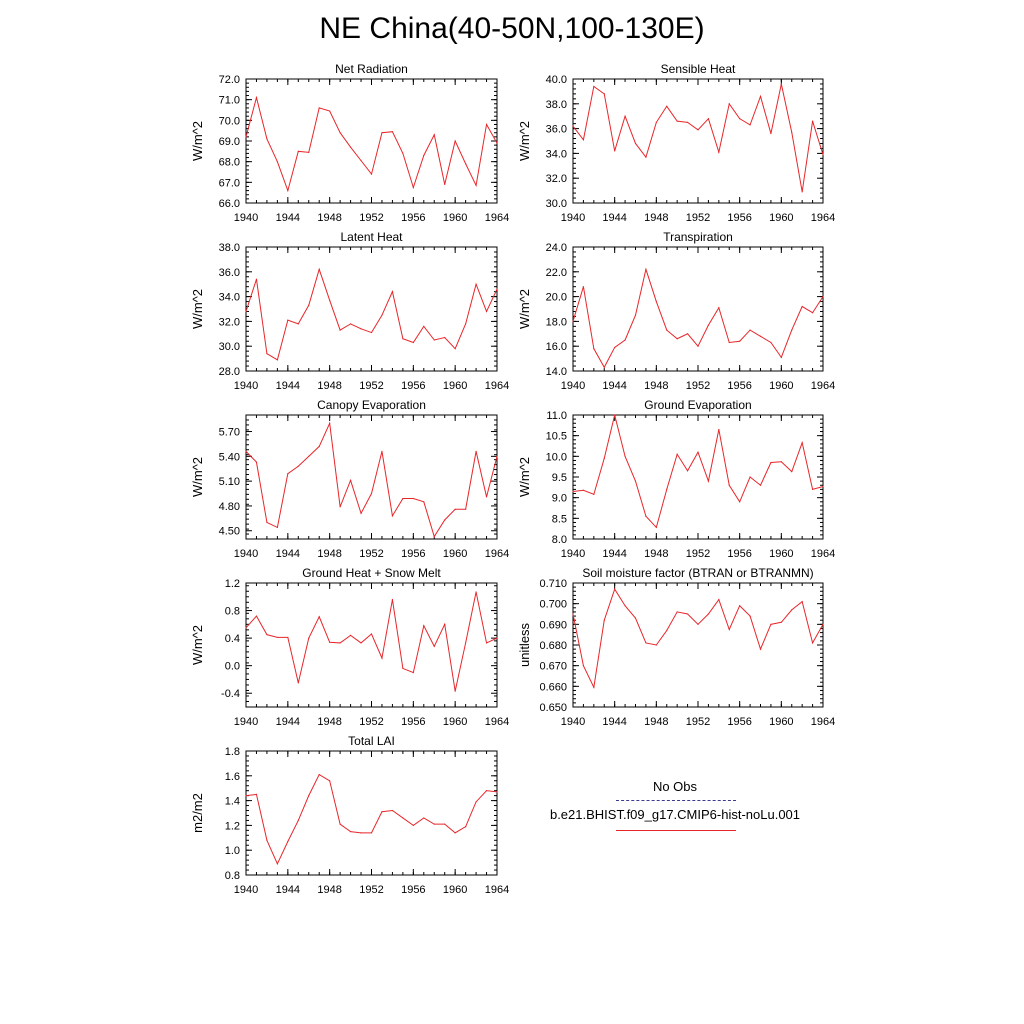 Image resolution: width=1024 pixels, height=1024 pixels. What do you see at coordinates (697, 405) in the screenshot?
I see `panel-title: Ground Evaporation` at bounding box center [697, 405].